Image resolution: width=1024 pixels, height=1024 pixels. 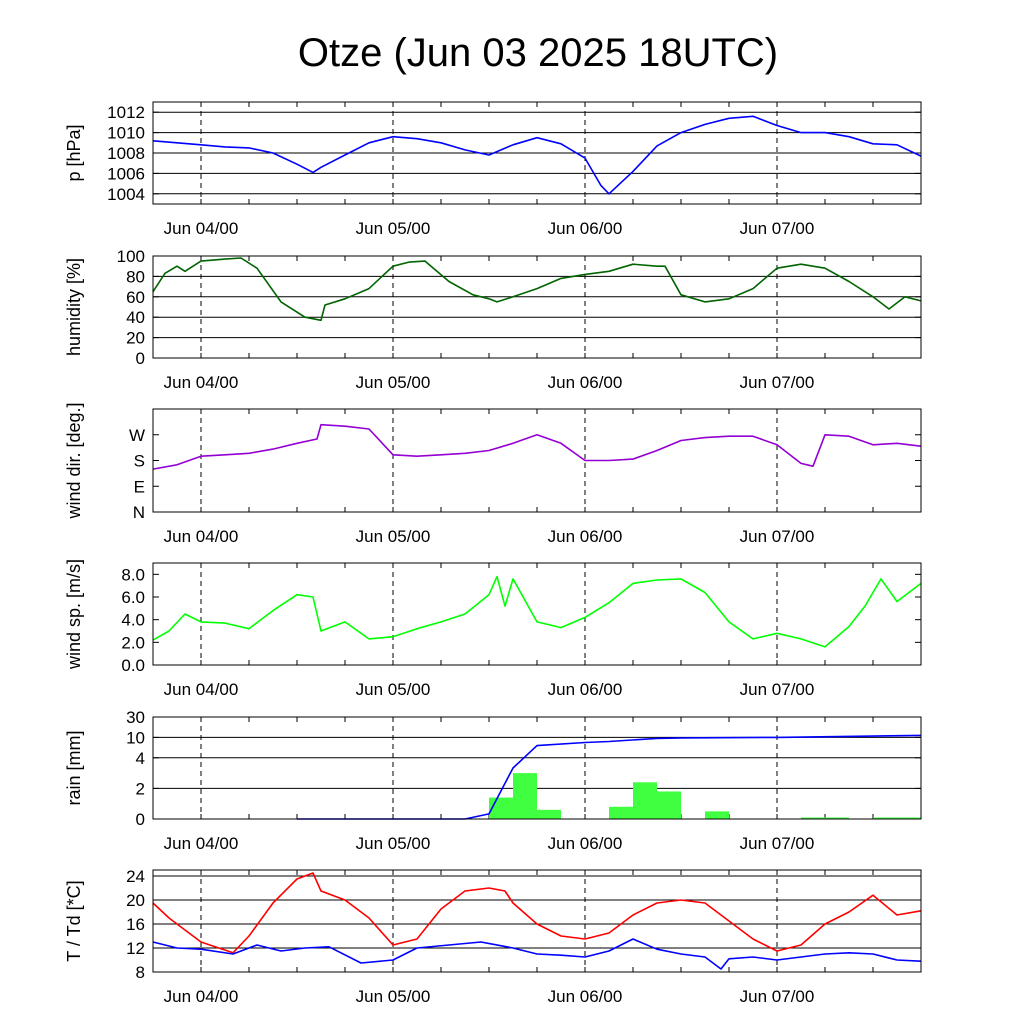 What do you see at coordinates (74, 614) in the screenshot?
I see `y-axis-label: wind sp. [m/s]` at bounding box center [74, 614].